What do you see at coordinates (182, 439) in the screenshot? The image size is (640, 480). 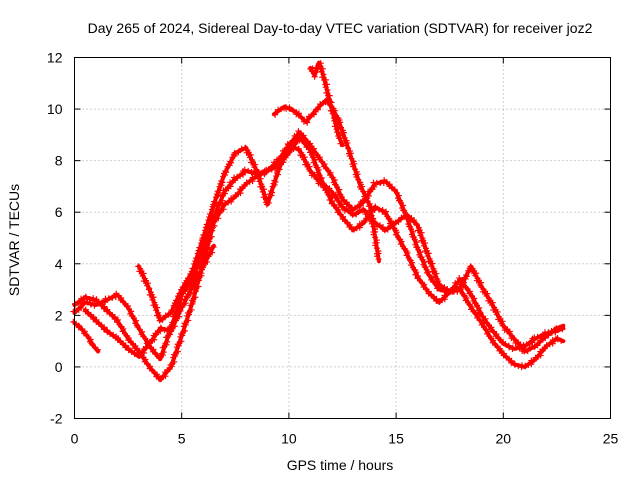 I see `x-tick-label: 5` at bounding box center [182, 439].